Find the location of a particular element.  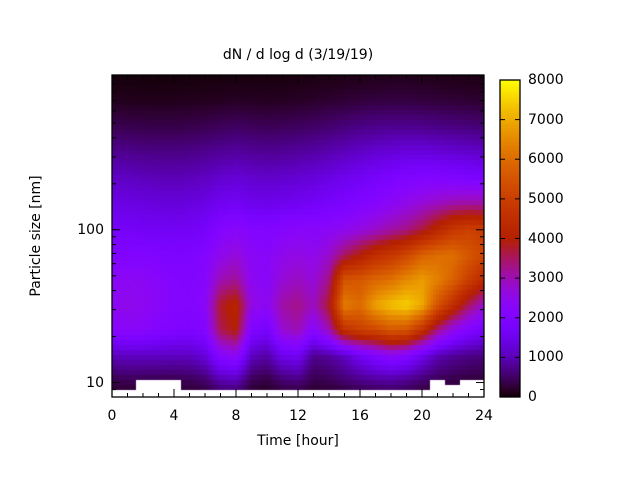

x-tick-label: 8 is located at coordinates (236, 416).